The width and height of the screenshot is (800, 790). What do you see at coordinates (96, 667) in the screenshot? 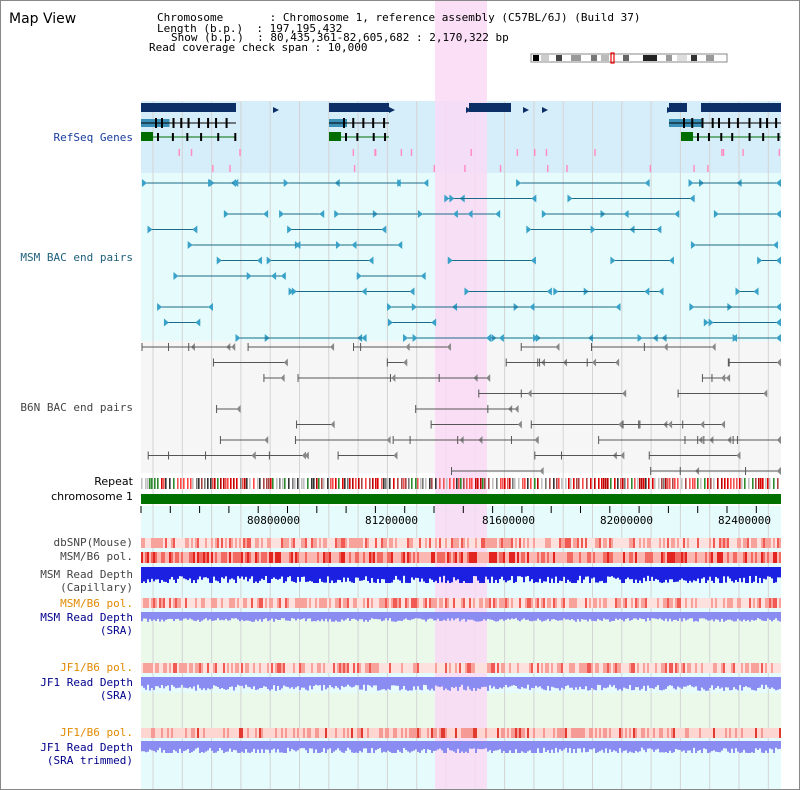
I see `track-label-jf1-b6-pol-1: JF1/B6 pol.` at bounding box center [96, 667].